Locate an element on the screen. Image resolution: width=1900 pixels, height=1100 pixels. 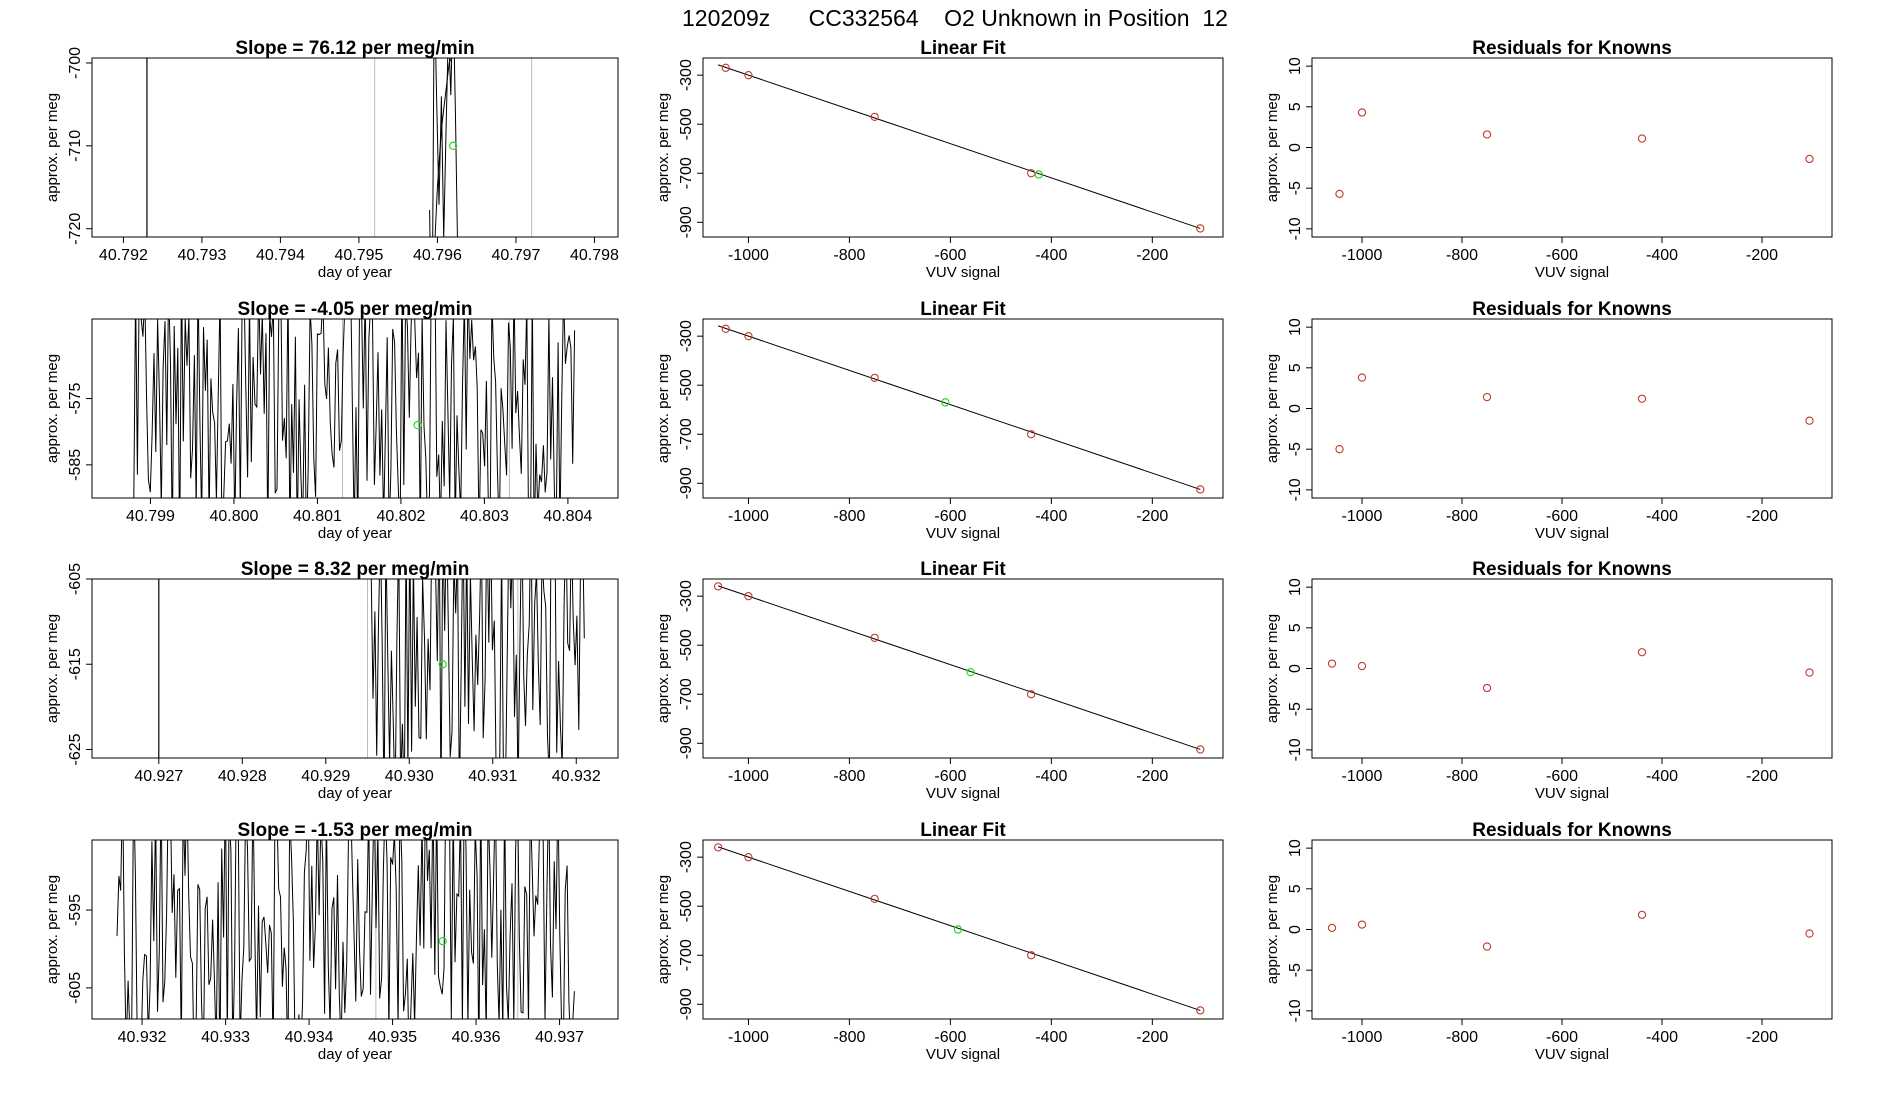
residuals-r3-title: Residuals for Knowns is located at coordinates (1572, 569).